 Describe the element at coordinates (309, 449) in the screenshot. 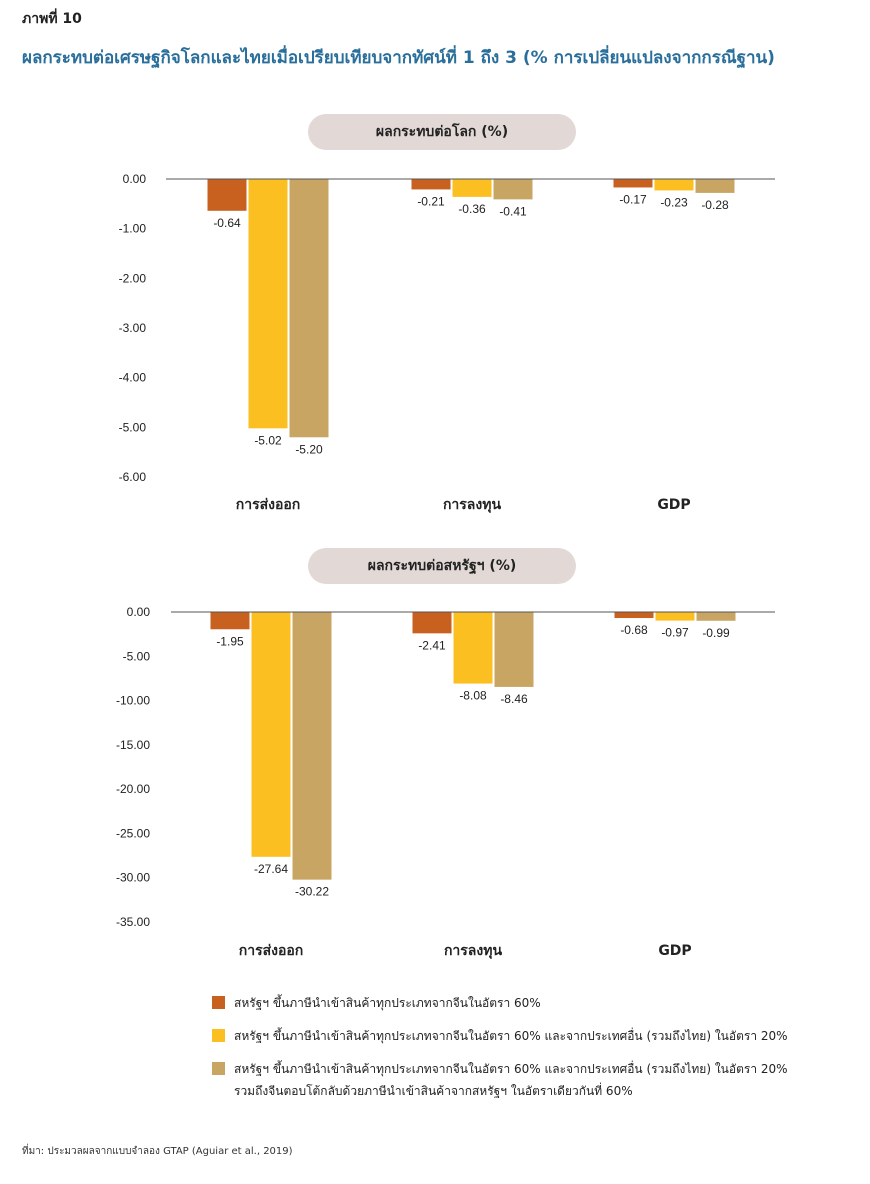

I see `chart-1-value-label: -5.20` at that location.